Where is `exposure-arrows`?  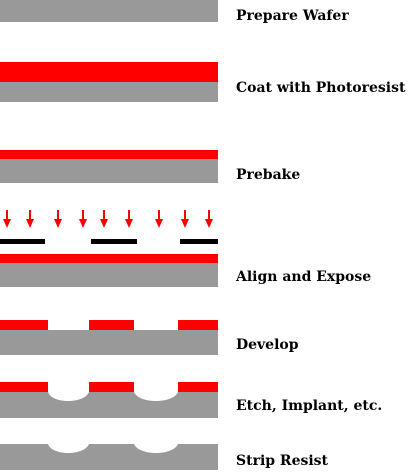
exposure-arrows is located at coordinates (108, 219).